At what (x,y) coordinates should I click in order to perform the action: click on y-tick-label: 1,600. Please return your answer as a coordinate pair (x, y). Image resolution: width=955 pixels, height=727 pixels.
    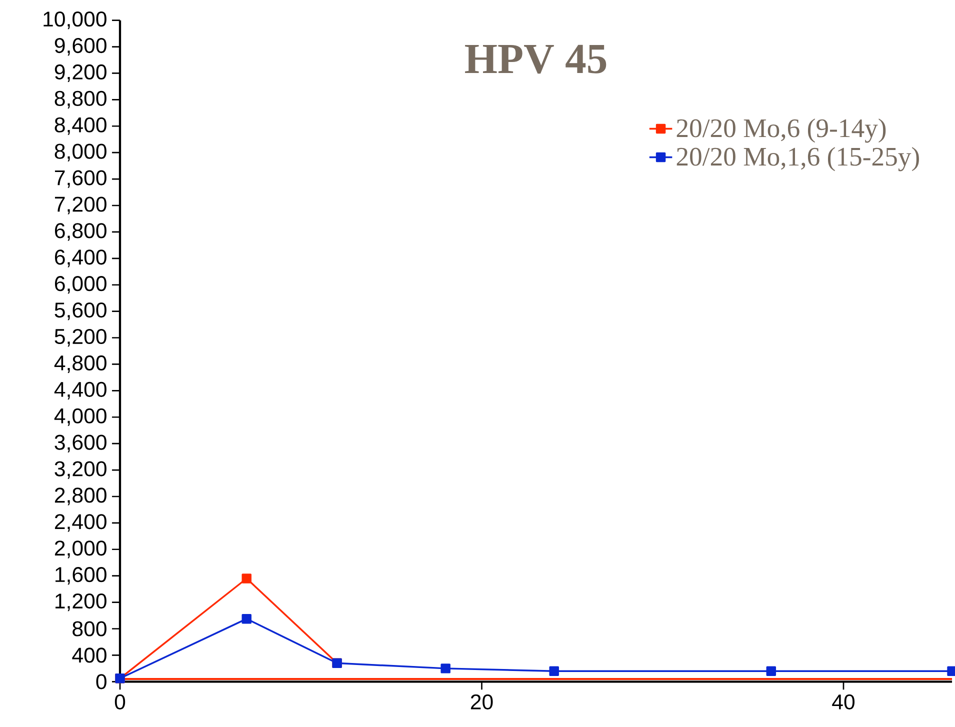
    Looking at the image, I should click on (81, 576).